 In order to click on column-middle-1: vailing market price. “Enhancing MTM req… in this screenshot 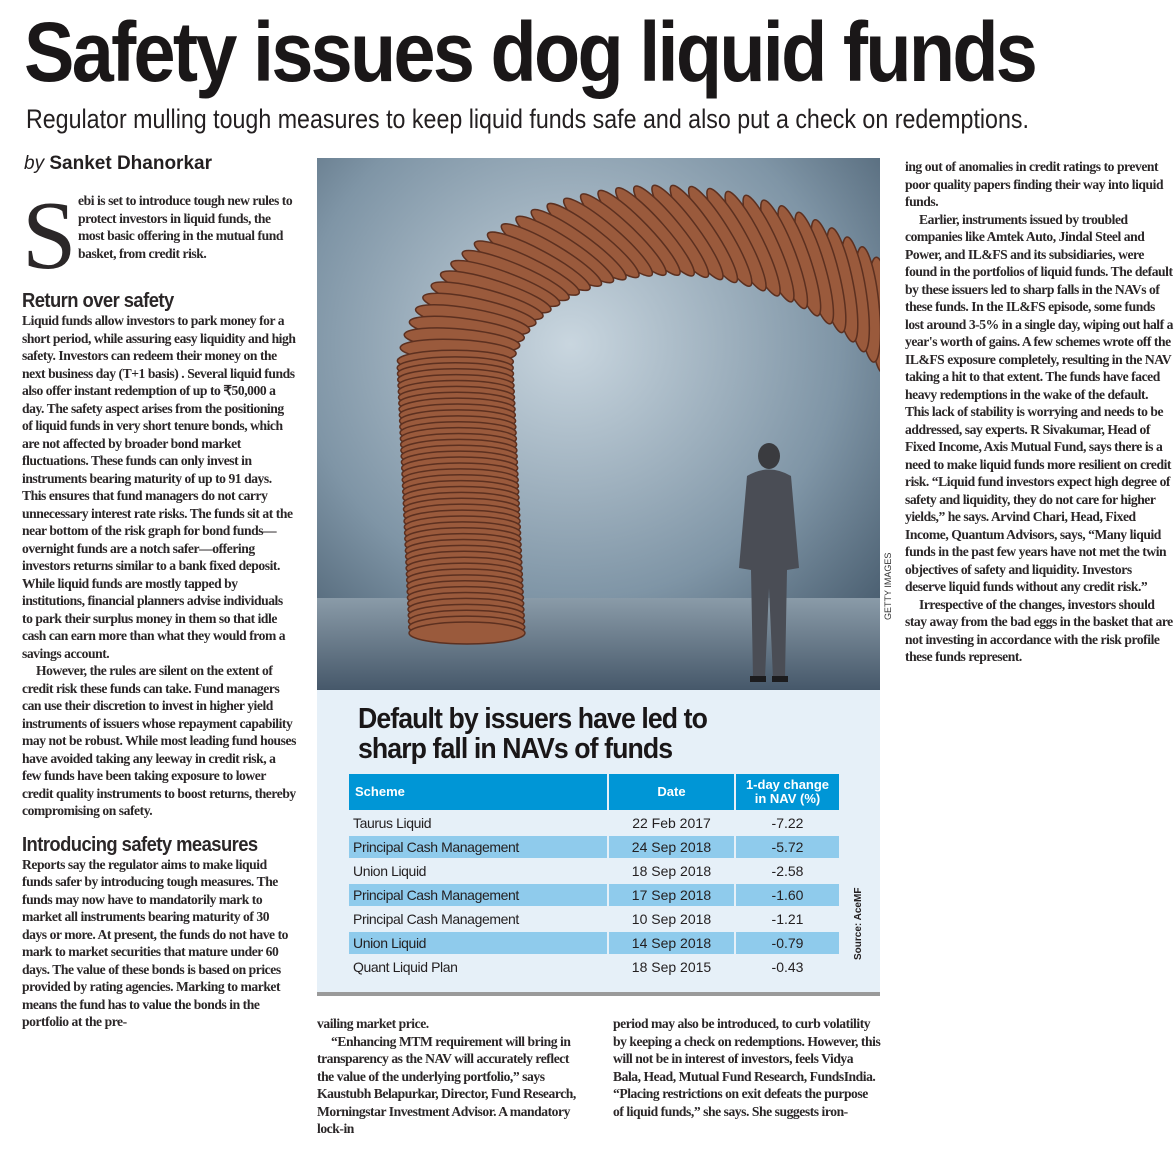, I will do `click(452, 1076)`.